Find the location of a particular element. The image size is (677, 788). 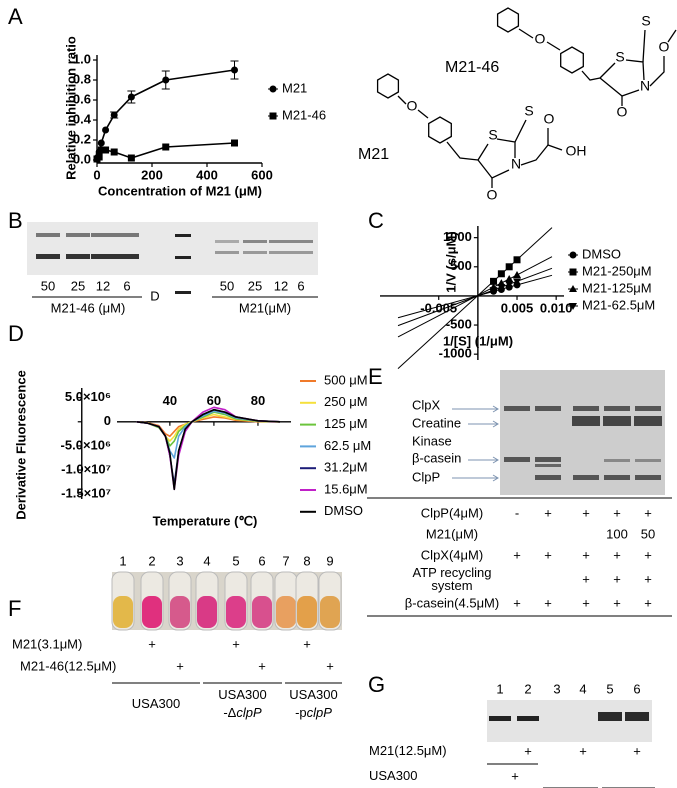

cell: - is located at coordinates (517, 512).